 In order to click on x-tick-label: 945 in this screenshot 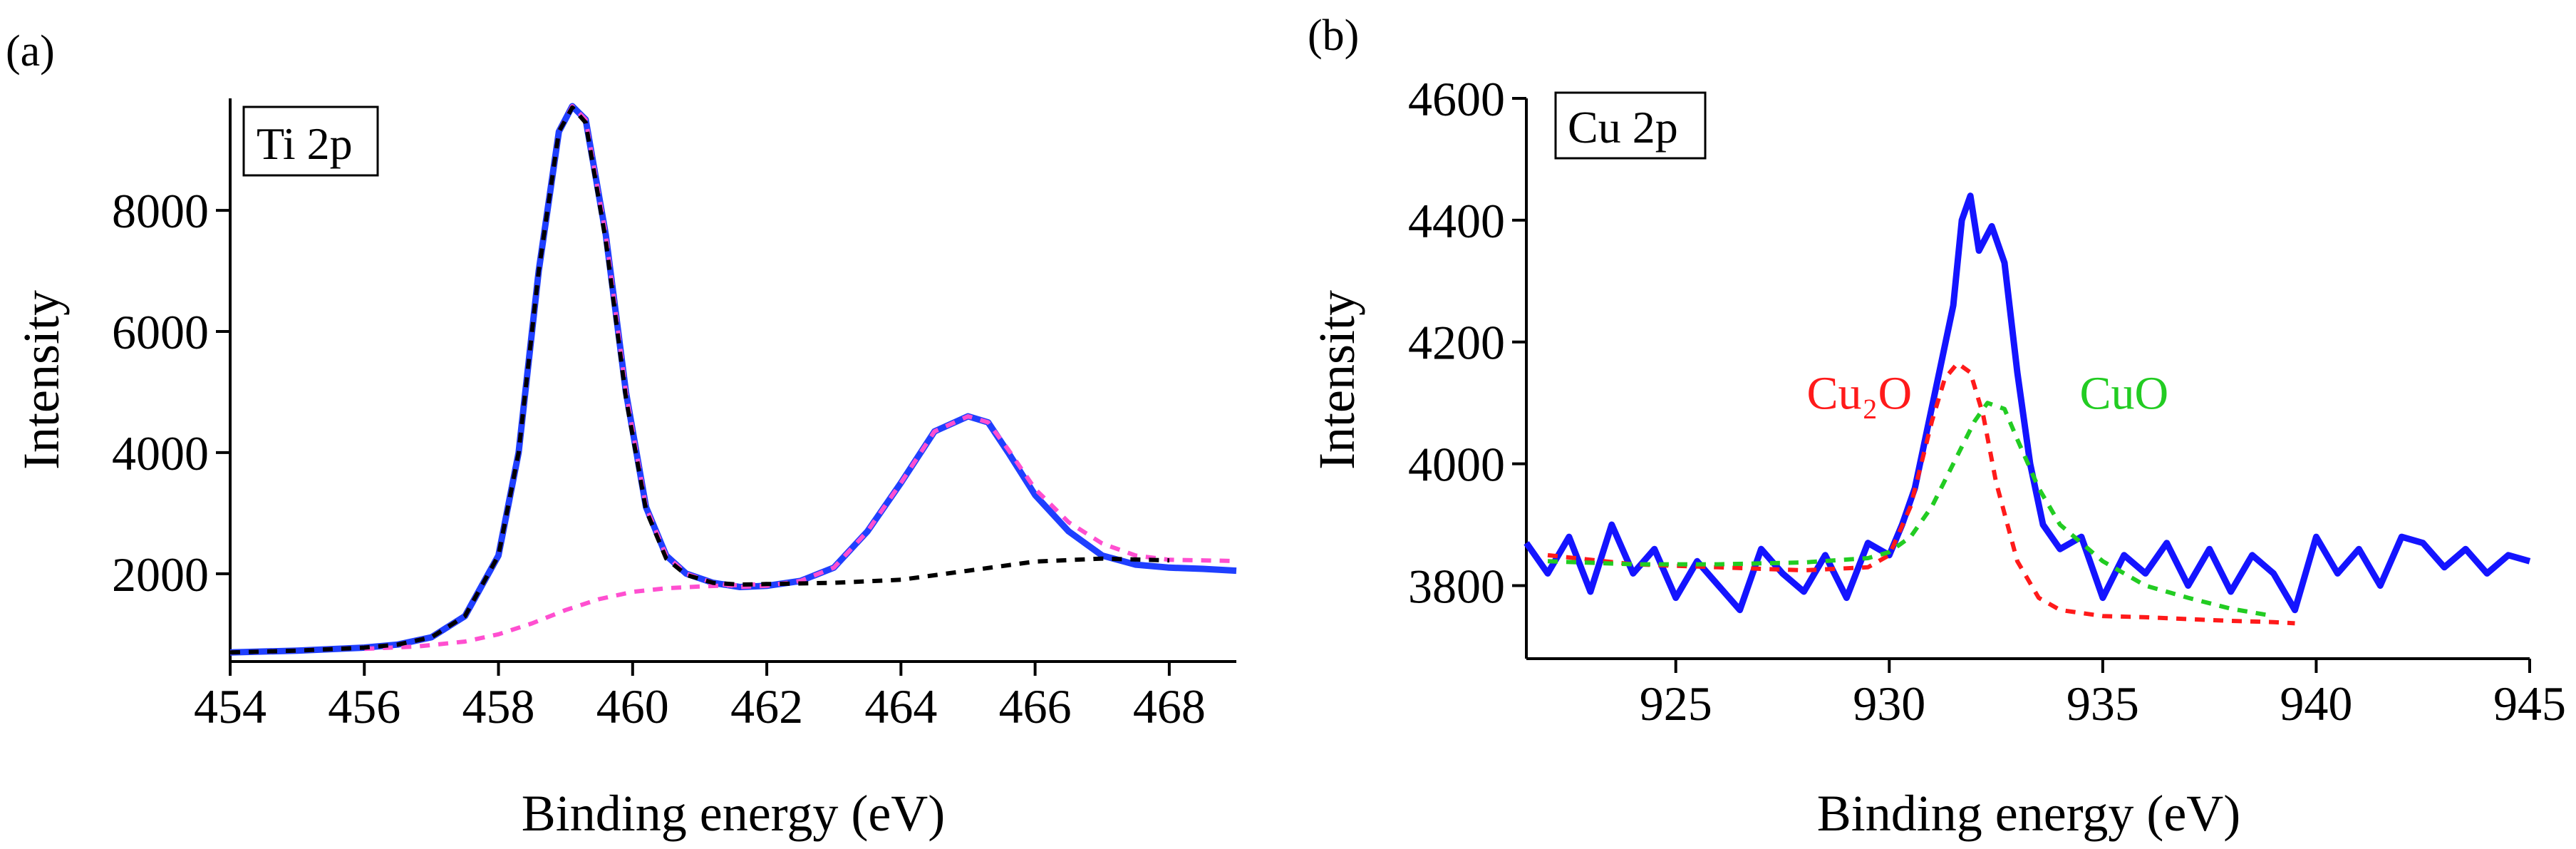, I will do `click(2529, 703)`.